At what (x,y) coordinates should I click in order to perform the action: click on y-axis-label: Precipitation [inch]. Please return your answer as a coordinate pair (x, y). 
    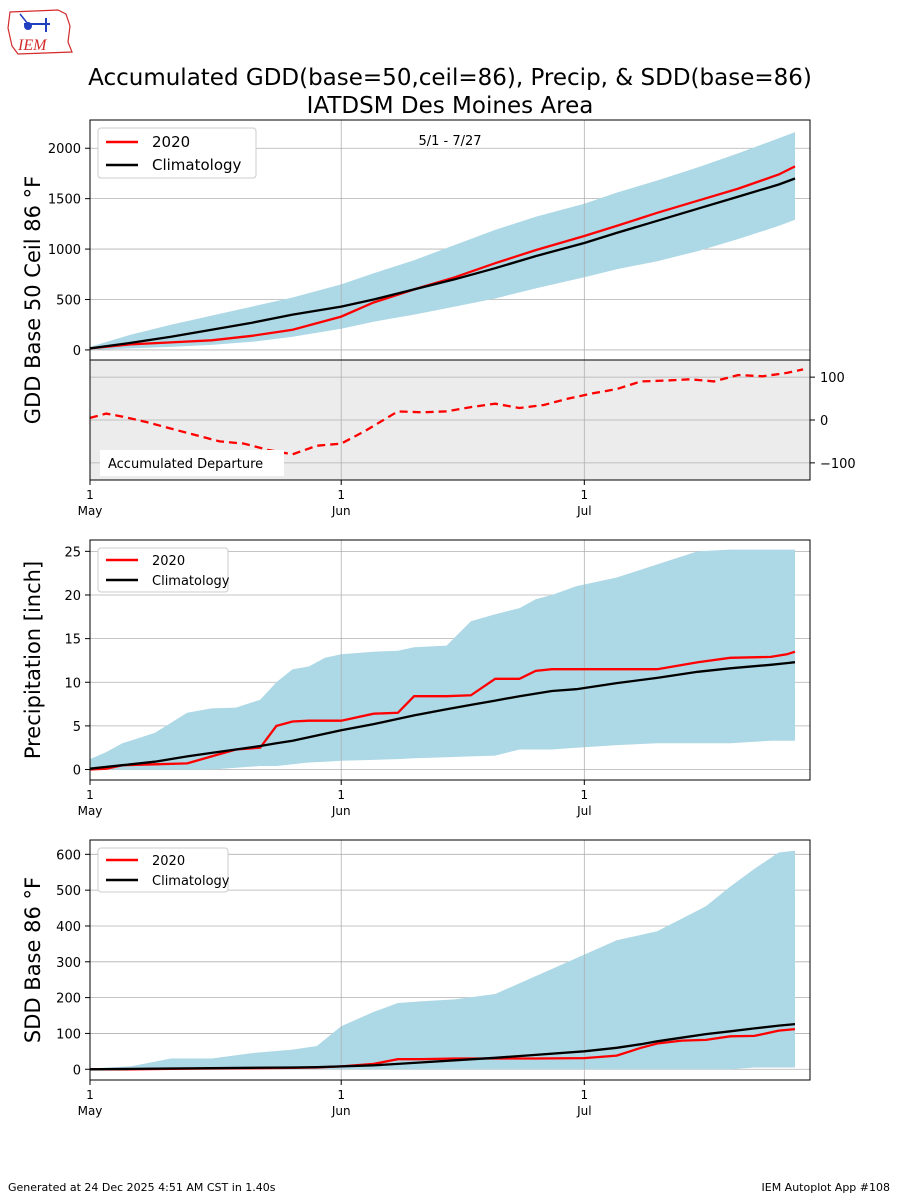
    Looking at the image, I should click on (33, 660).